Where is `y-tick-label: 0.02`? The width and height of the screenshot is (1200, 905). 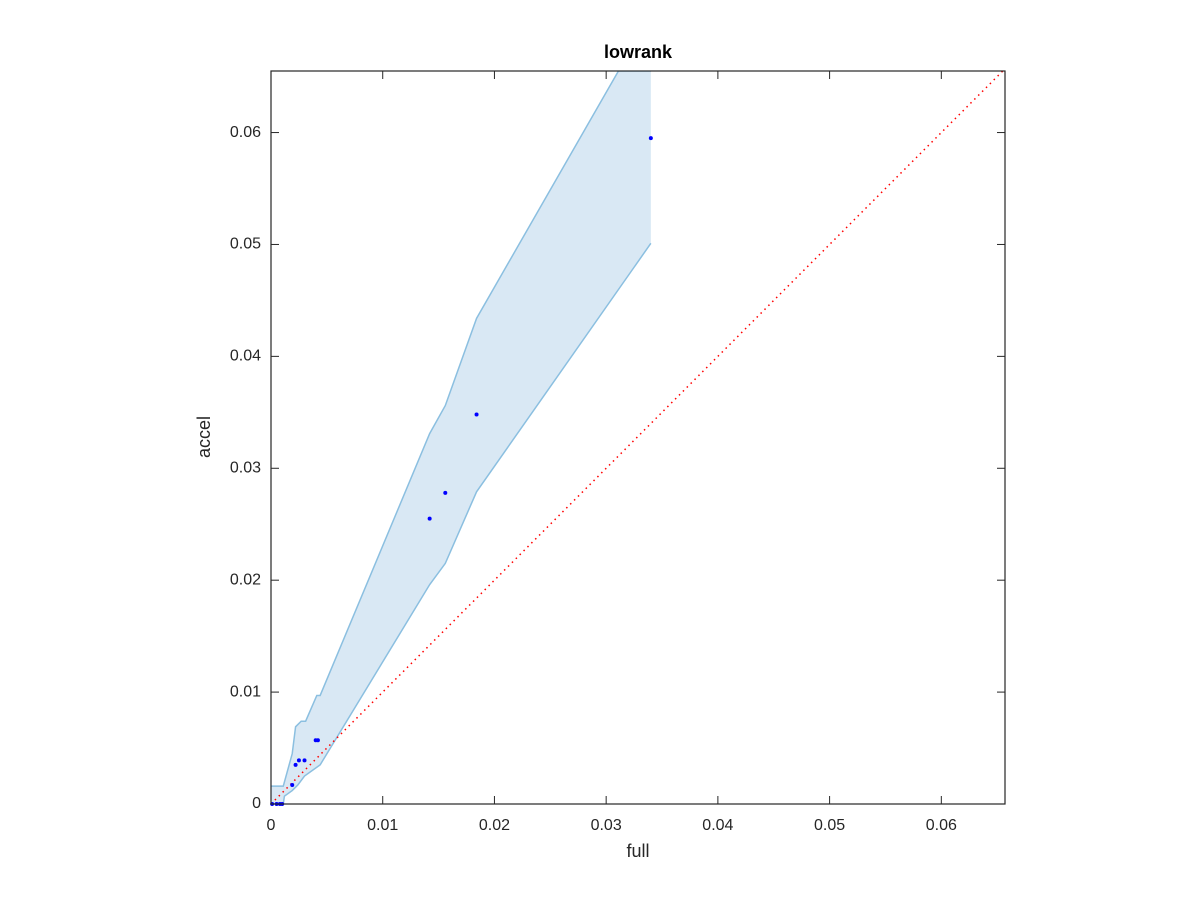 y-tick-label: 0.02 is located at coordinates (245, 579).